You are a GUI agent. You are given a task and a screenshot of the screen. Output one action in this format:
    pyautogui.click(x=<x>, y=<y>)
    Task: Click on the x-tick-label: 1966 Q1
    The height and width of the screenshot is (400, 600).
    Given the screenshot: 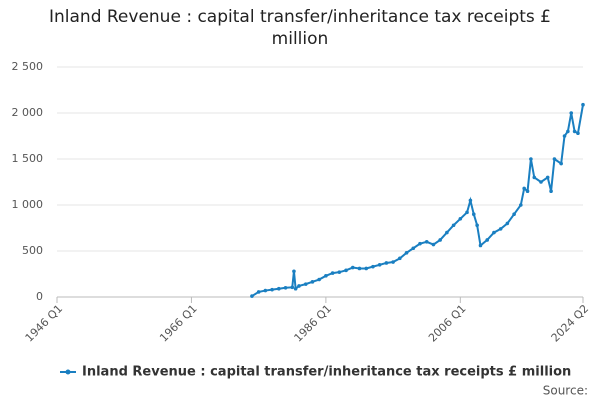 What is the action you would take?
    pyautogui.click(x=178, y=323)
    